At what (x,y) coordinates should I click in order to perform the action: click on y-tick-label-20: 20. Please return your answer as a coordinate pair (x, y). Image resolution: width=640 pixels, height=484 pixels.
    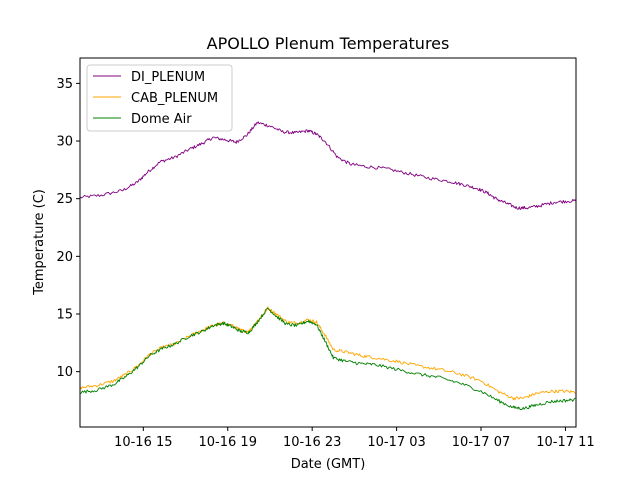
    Looking at the image, I should click on (64, 257).